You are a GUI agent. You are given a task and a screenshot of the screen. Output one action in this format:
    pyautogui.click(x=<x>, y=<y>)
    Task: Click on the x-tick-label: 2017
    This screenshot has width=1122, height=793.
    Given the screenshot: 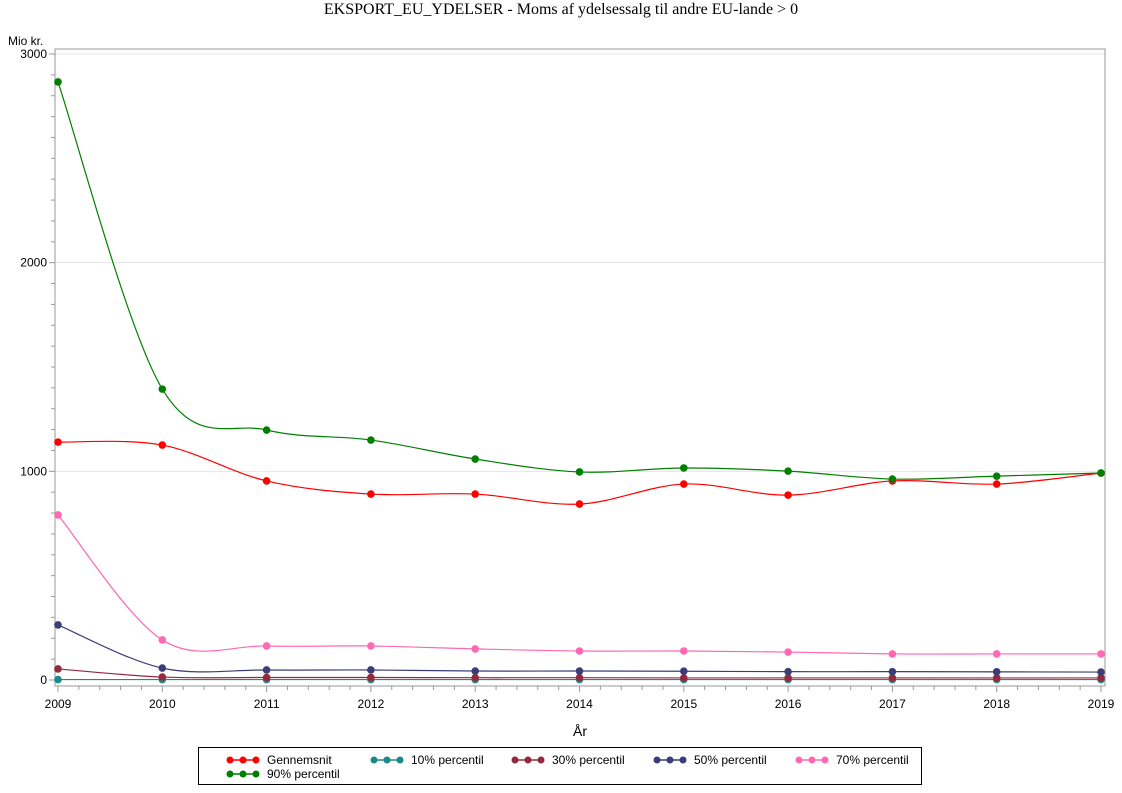 What is the action you would take?
    pyautogui.click(x=892, y=704)
    